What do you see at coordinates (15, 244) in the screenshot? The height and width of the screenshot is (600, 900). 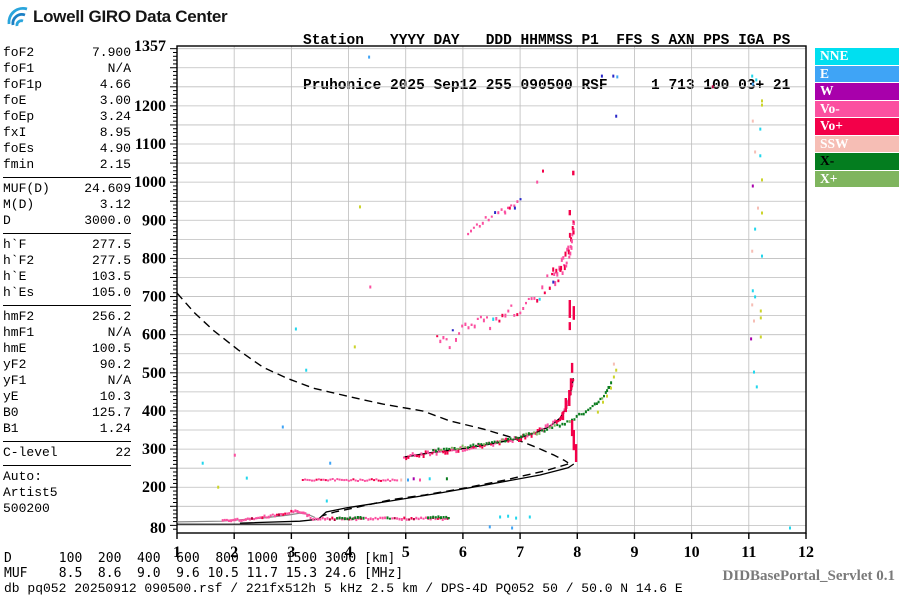 I see `param-label: h`F` at bounding box center [15, 244].